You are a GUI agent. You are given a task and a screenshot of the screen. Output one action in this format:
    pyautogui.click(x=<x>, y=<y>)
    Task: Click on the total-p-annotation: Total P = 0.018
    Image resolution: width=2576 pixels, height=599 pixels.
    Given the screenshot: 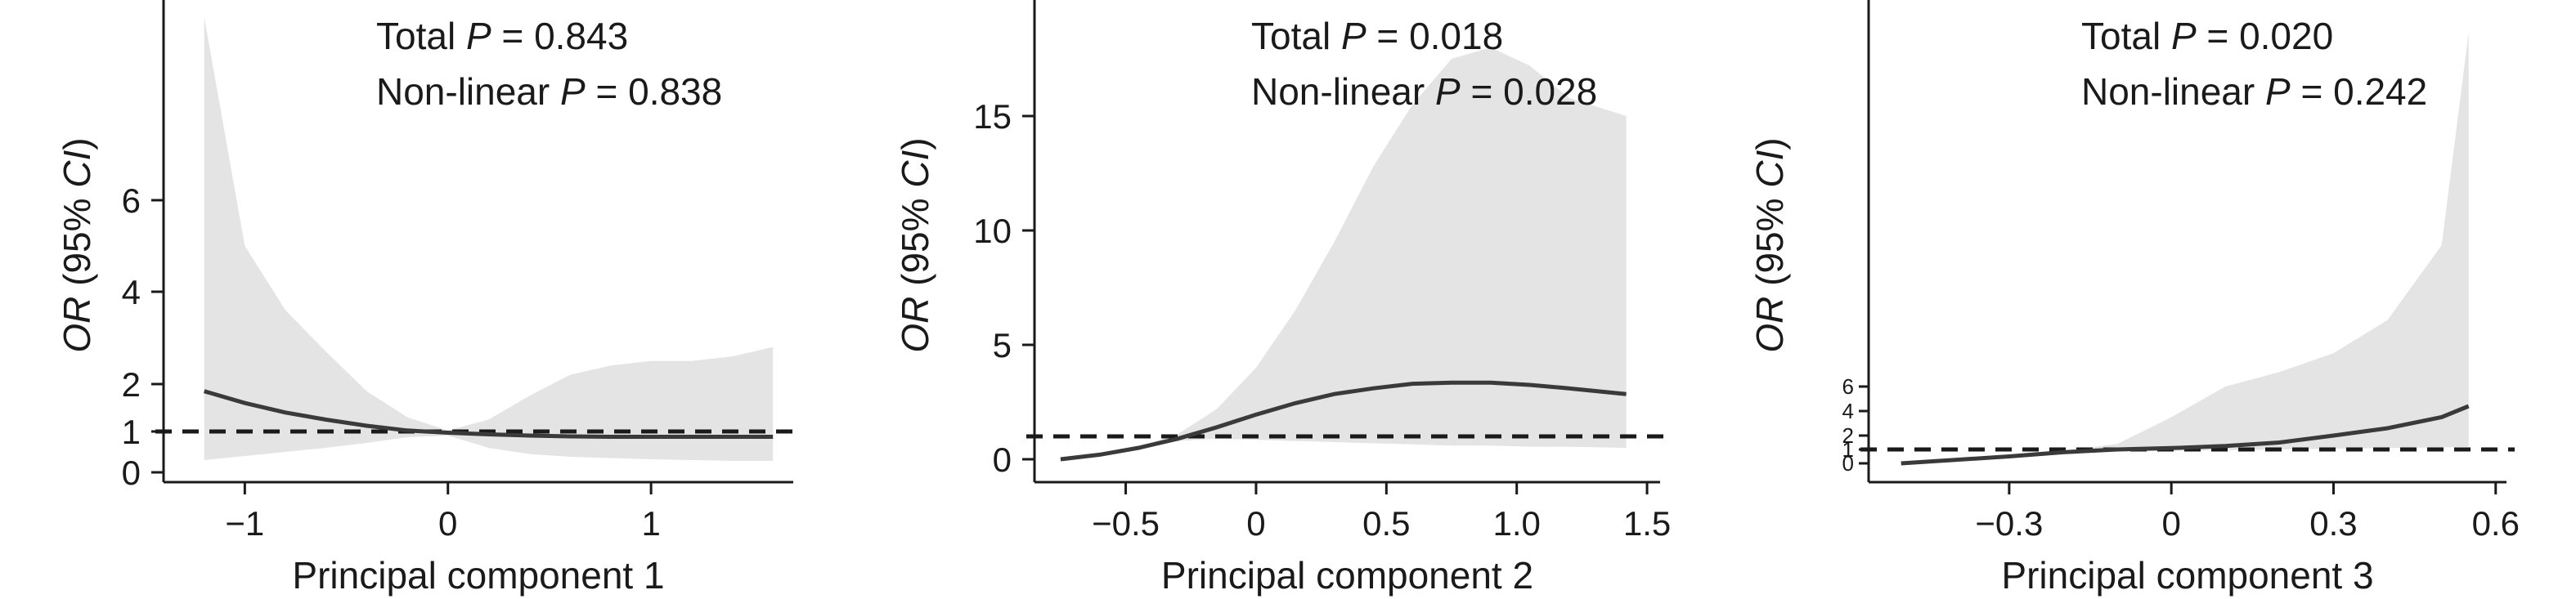 What is the action you would take?
    pyautogui.click(x=1377, y=36)
    